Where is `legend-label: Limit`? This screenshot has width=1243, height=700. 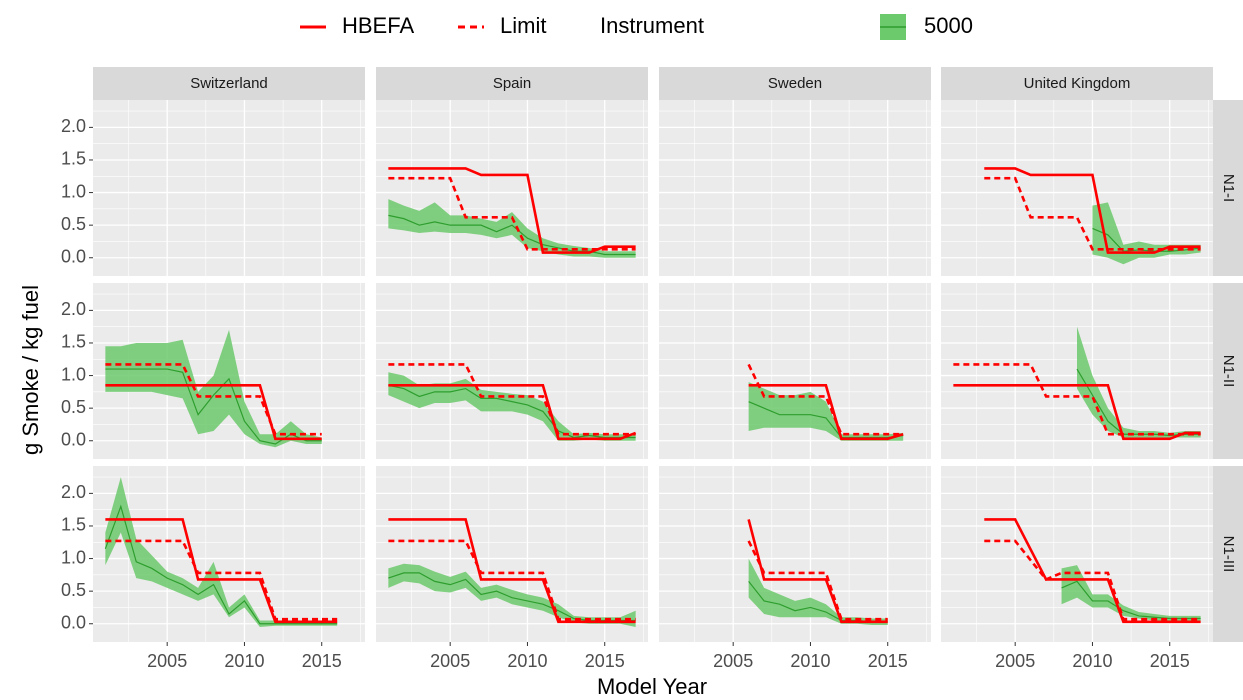 legend-label: Limit is located at coordinates (523, 25).